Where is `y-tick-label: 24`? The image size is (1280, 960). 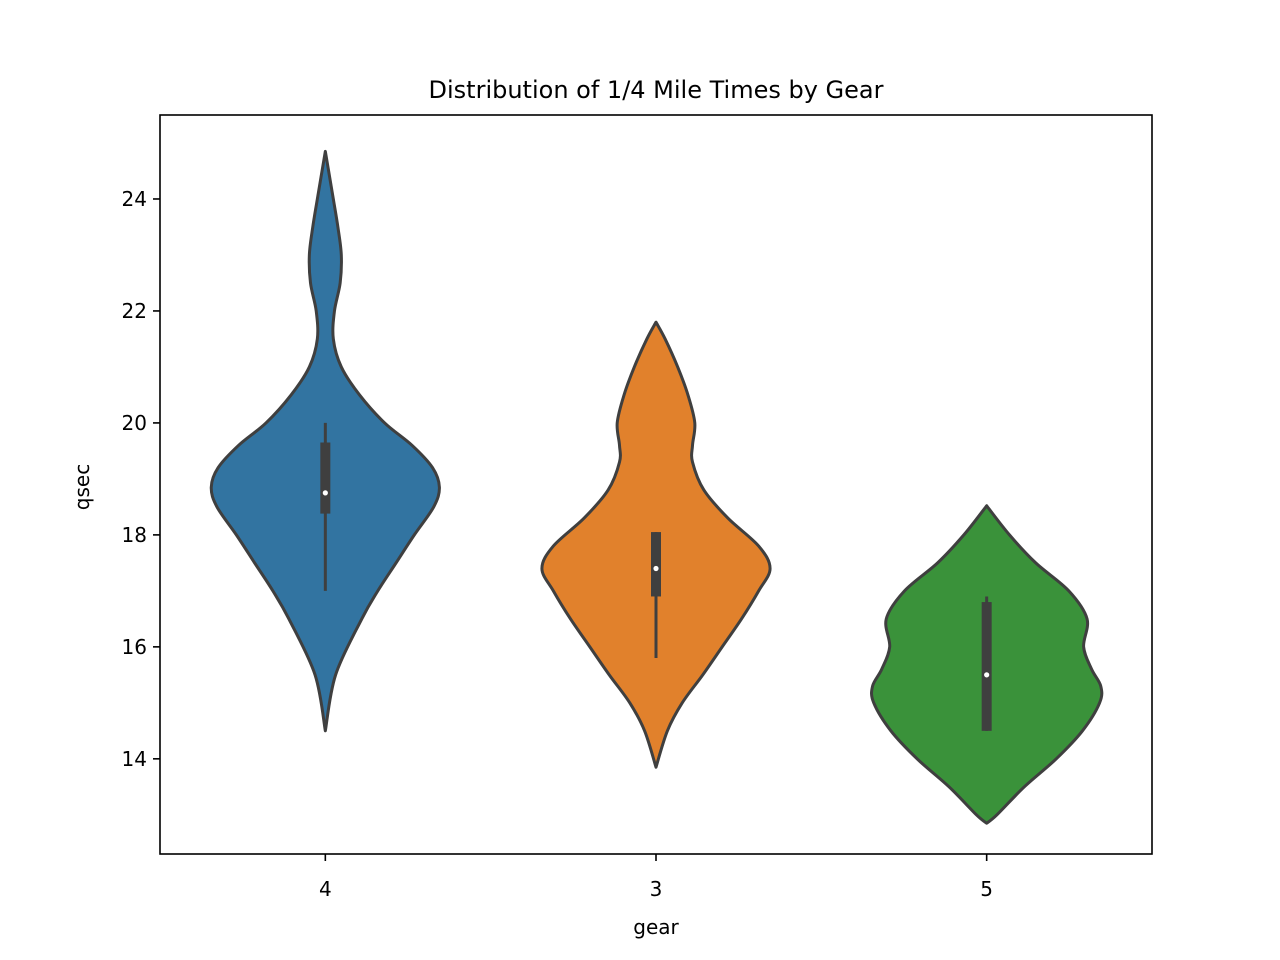
y-tick-label: 24 is located at coordinates (134, 199).